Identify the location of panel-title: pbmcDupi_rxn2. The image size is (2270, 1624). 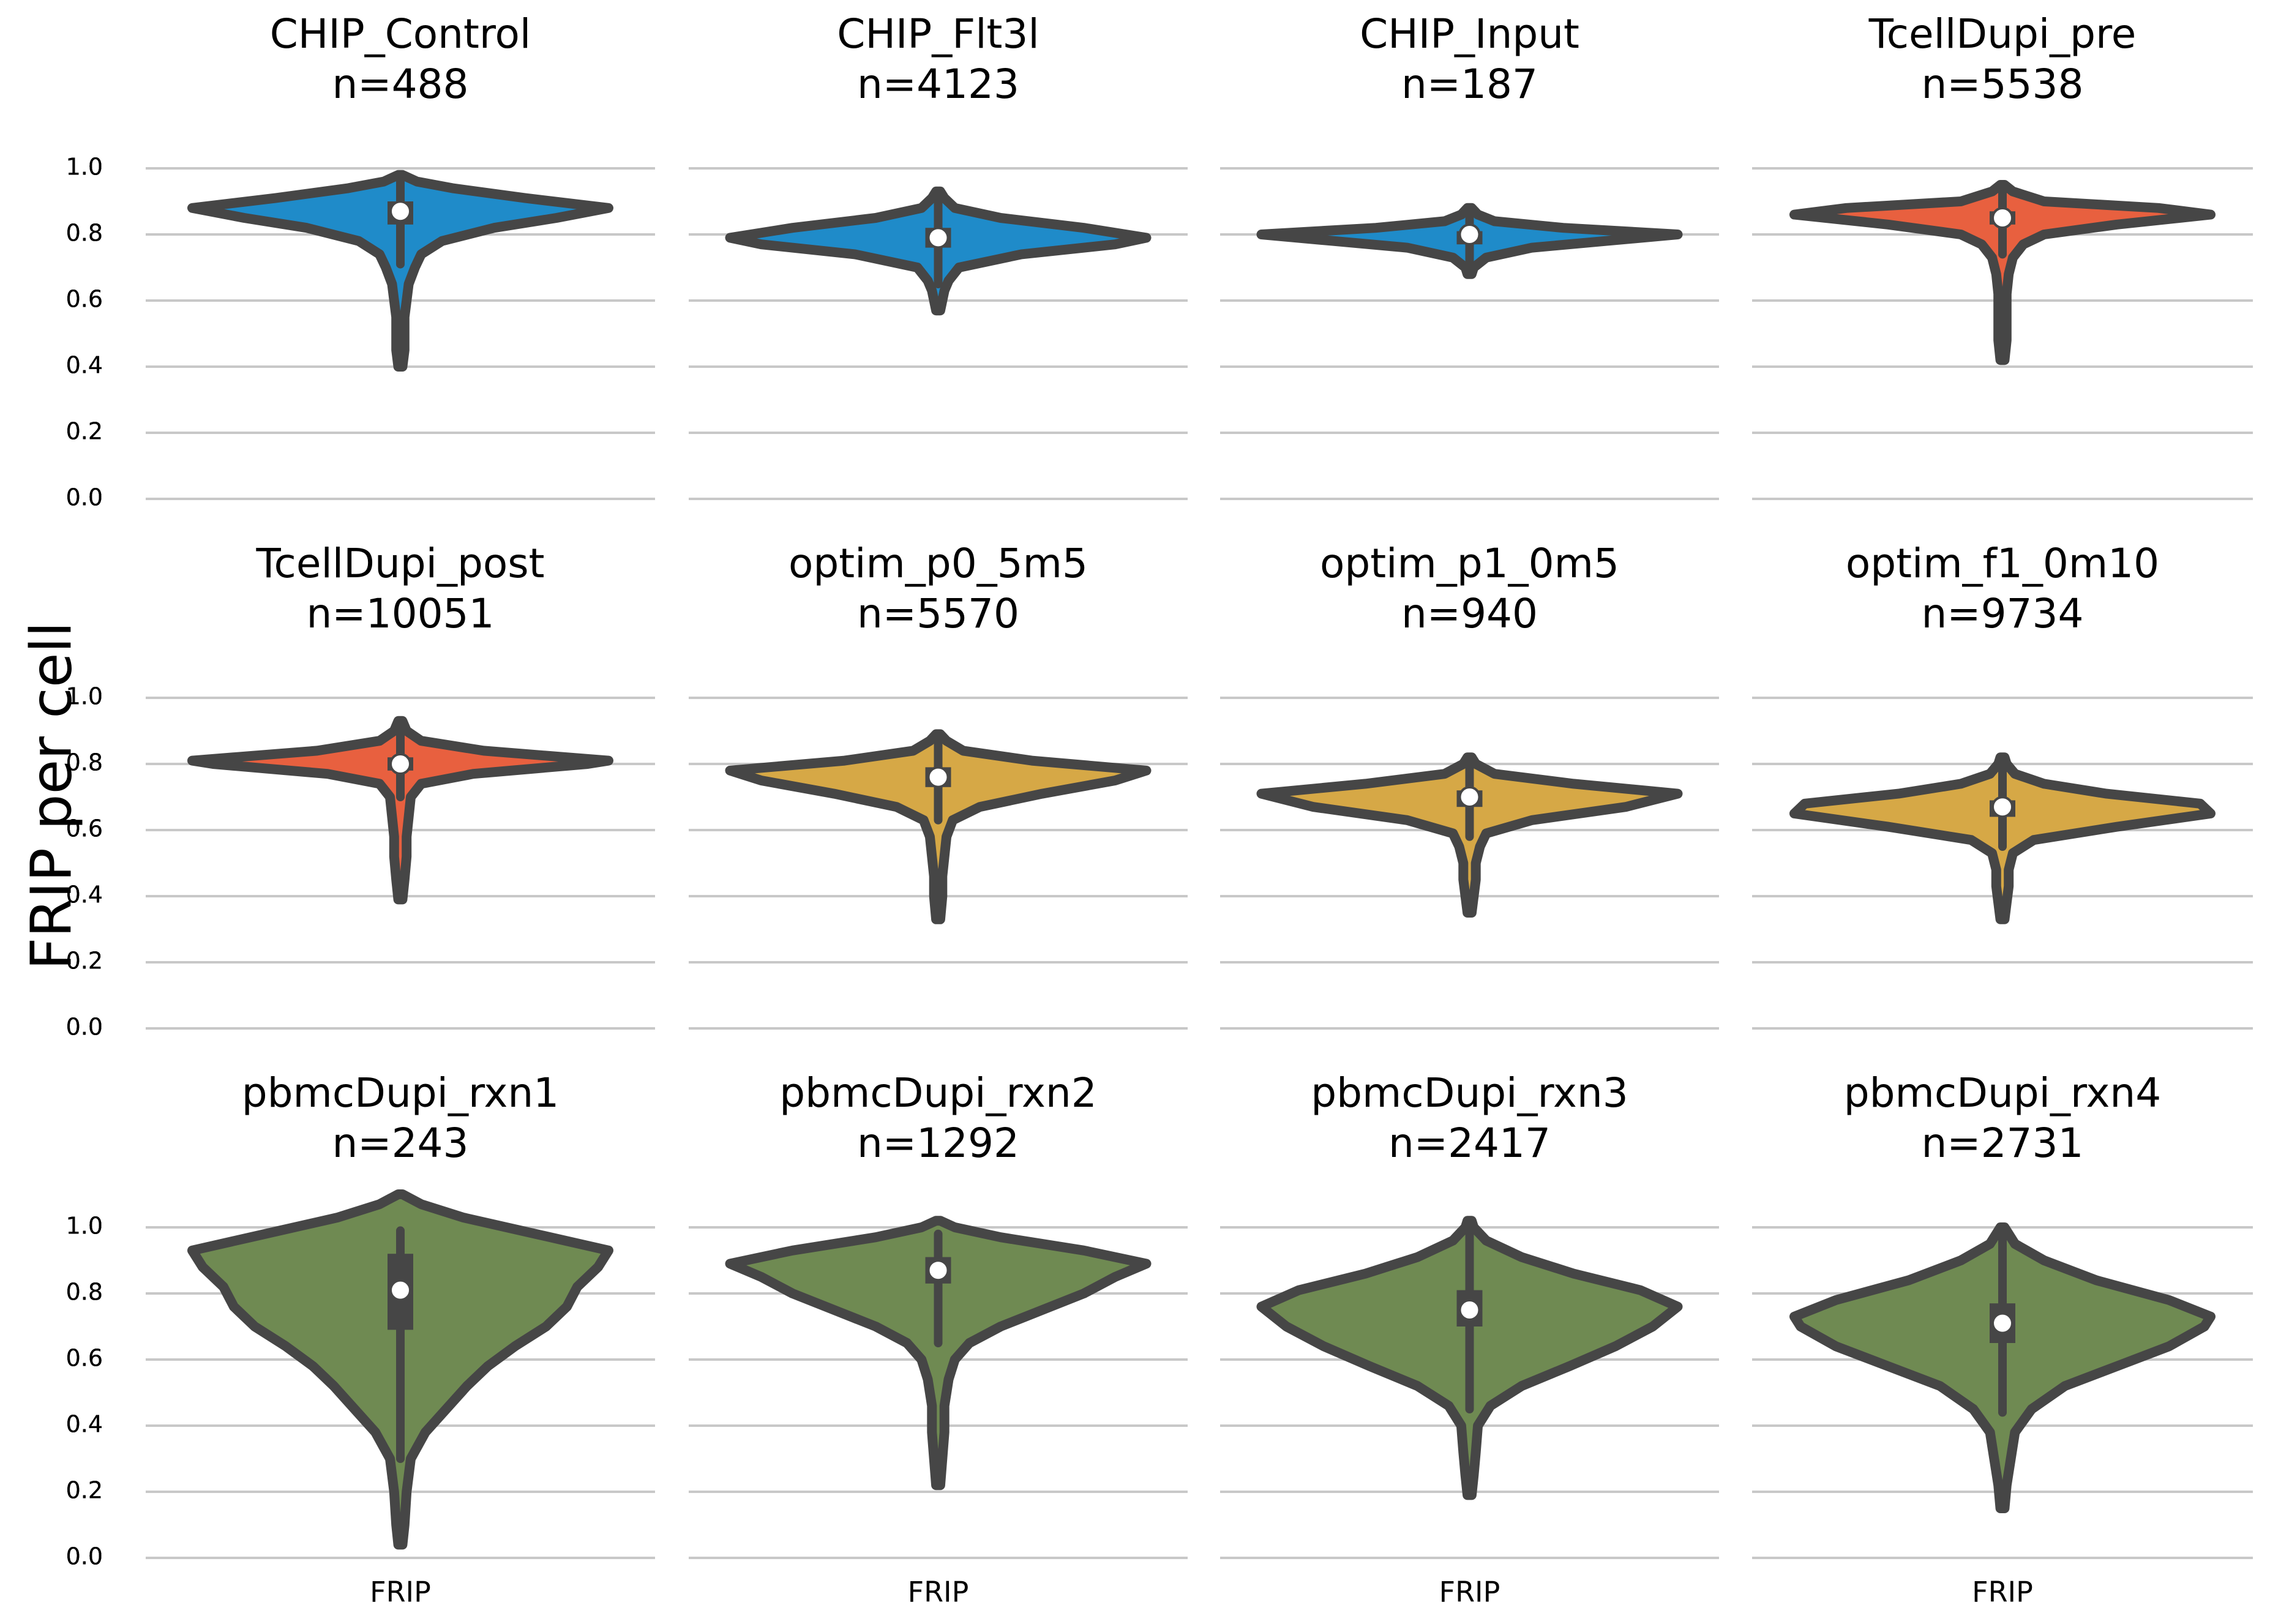
(938, 1093).